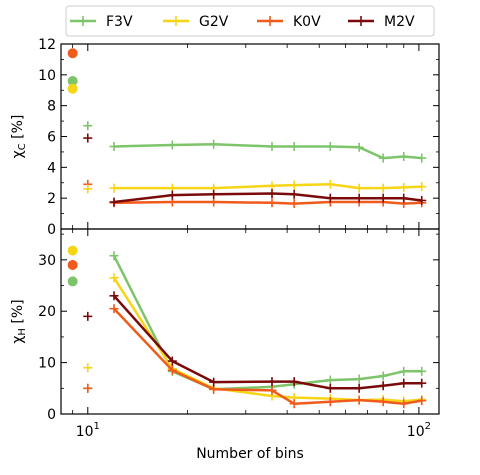 The width and height of the screenshot is (480, 475). What do you see at coordinates (88, 189) in the screenshot?
I see `cross-marker-g2v` at bounding box center [88, 189].